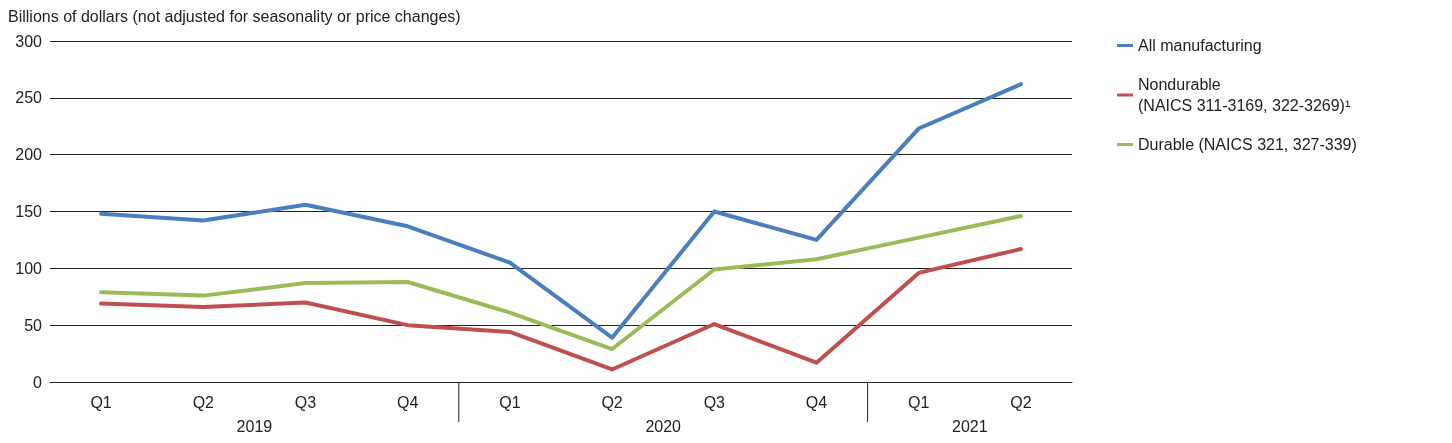  Describe the element at coordinates (29, 41) in the screenshot. I see `y-tick-label: 300` at that location.